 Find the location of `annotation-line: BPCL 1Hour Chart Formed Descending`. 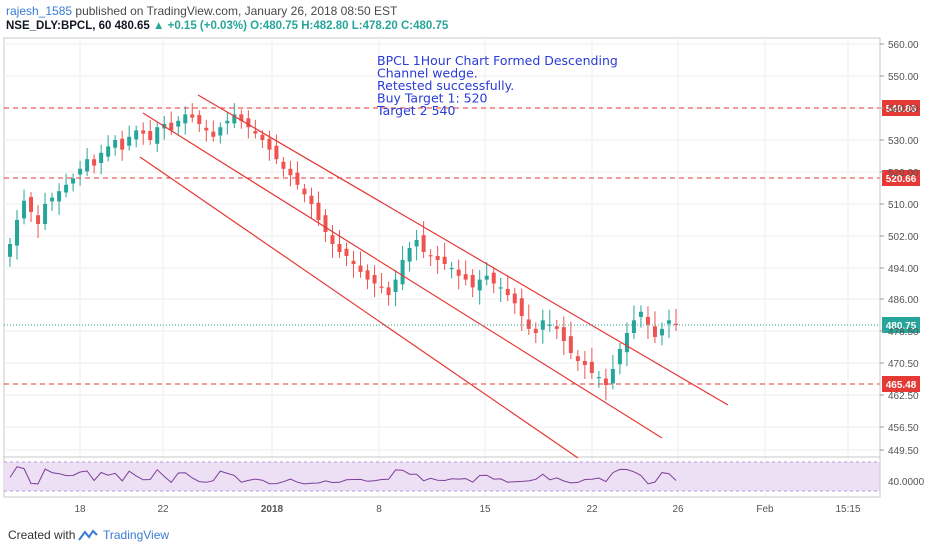

annotation-line: BPCL 1Hour Chart Formed Descending is located at coordinates (497, 60).